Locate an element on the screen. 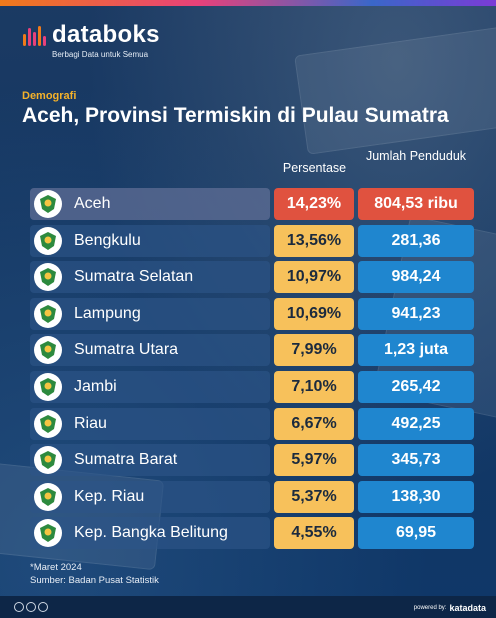 This screenshot has width=496, height=618. population-cell: 138,30 is located at coordinates (416, 497).